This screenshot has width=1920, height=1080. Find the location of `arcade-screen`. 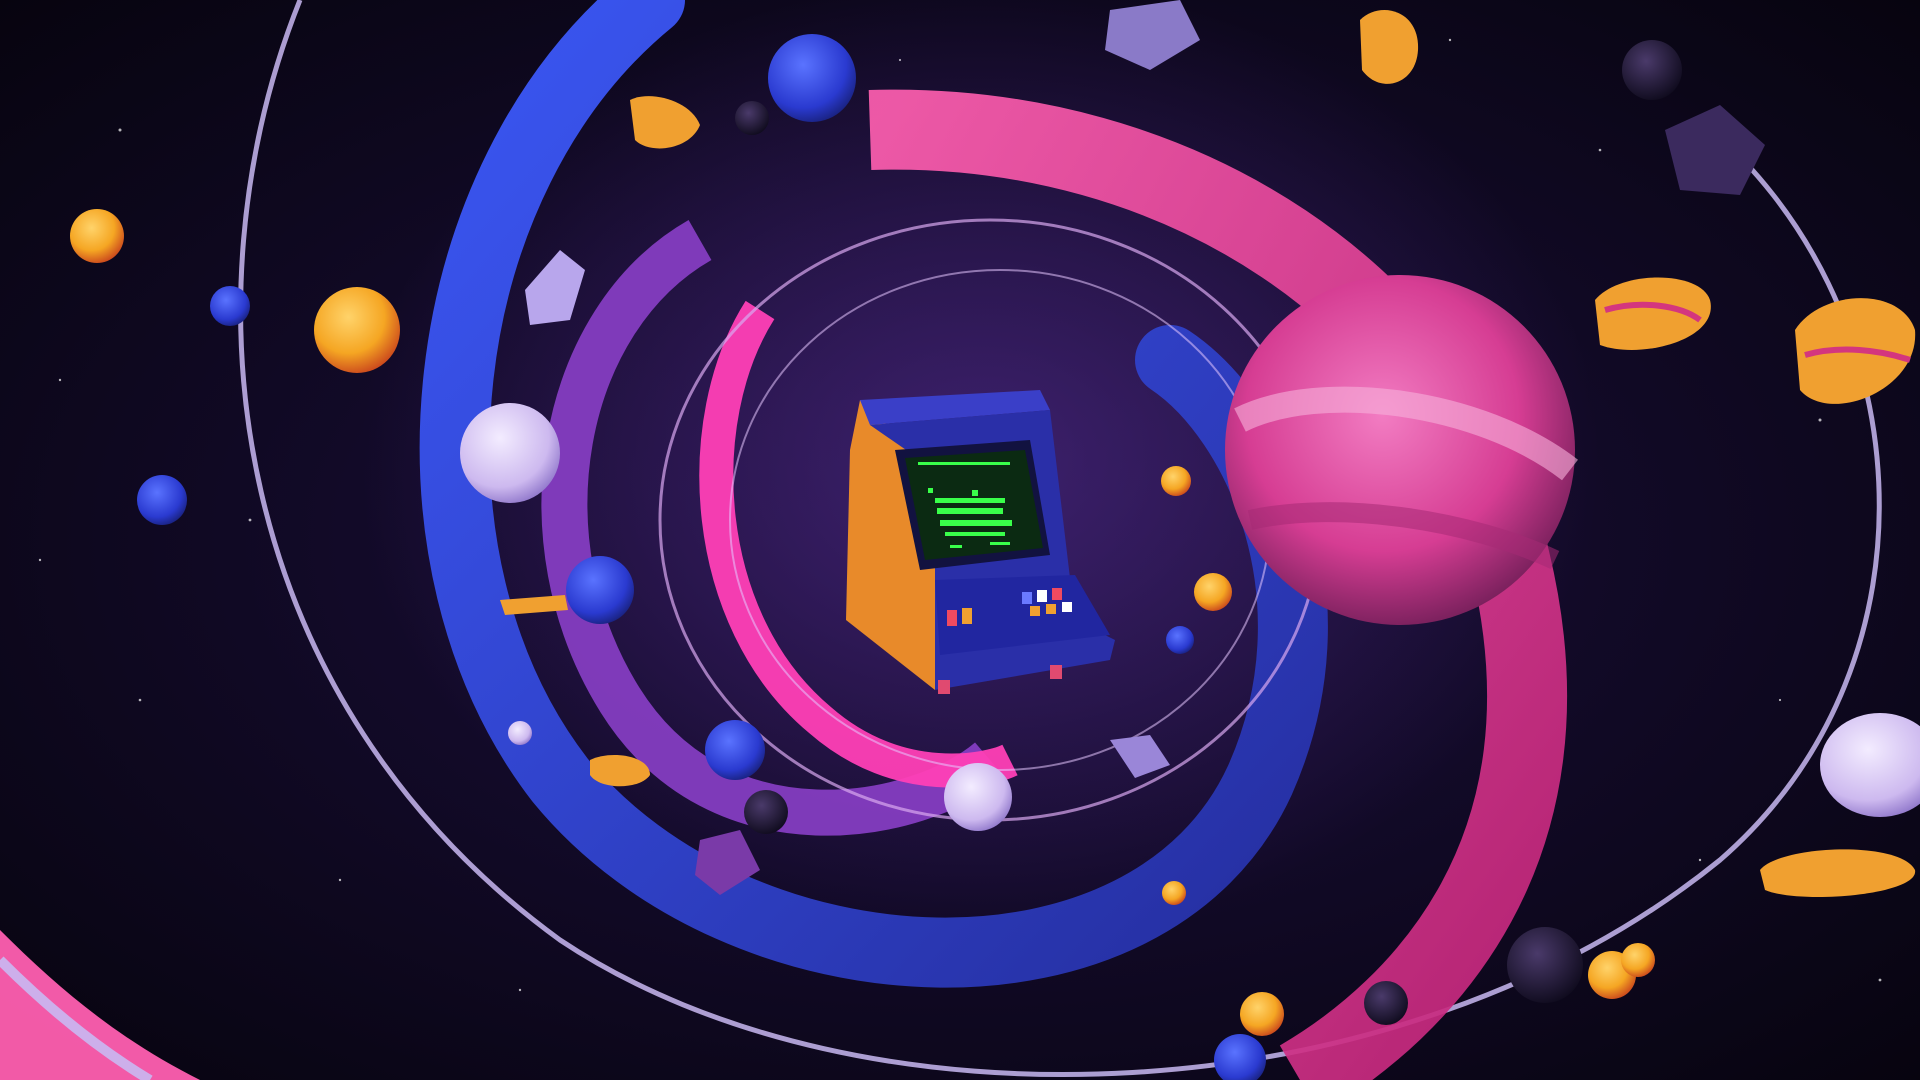

arcade-screen is located at coordinates (974, 505).